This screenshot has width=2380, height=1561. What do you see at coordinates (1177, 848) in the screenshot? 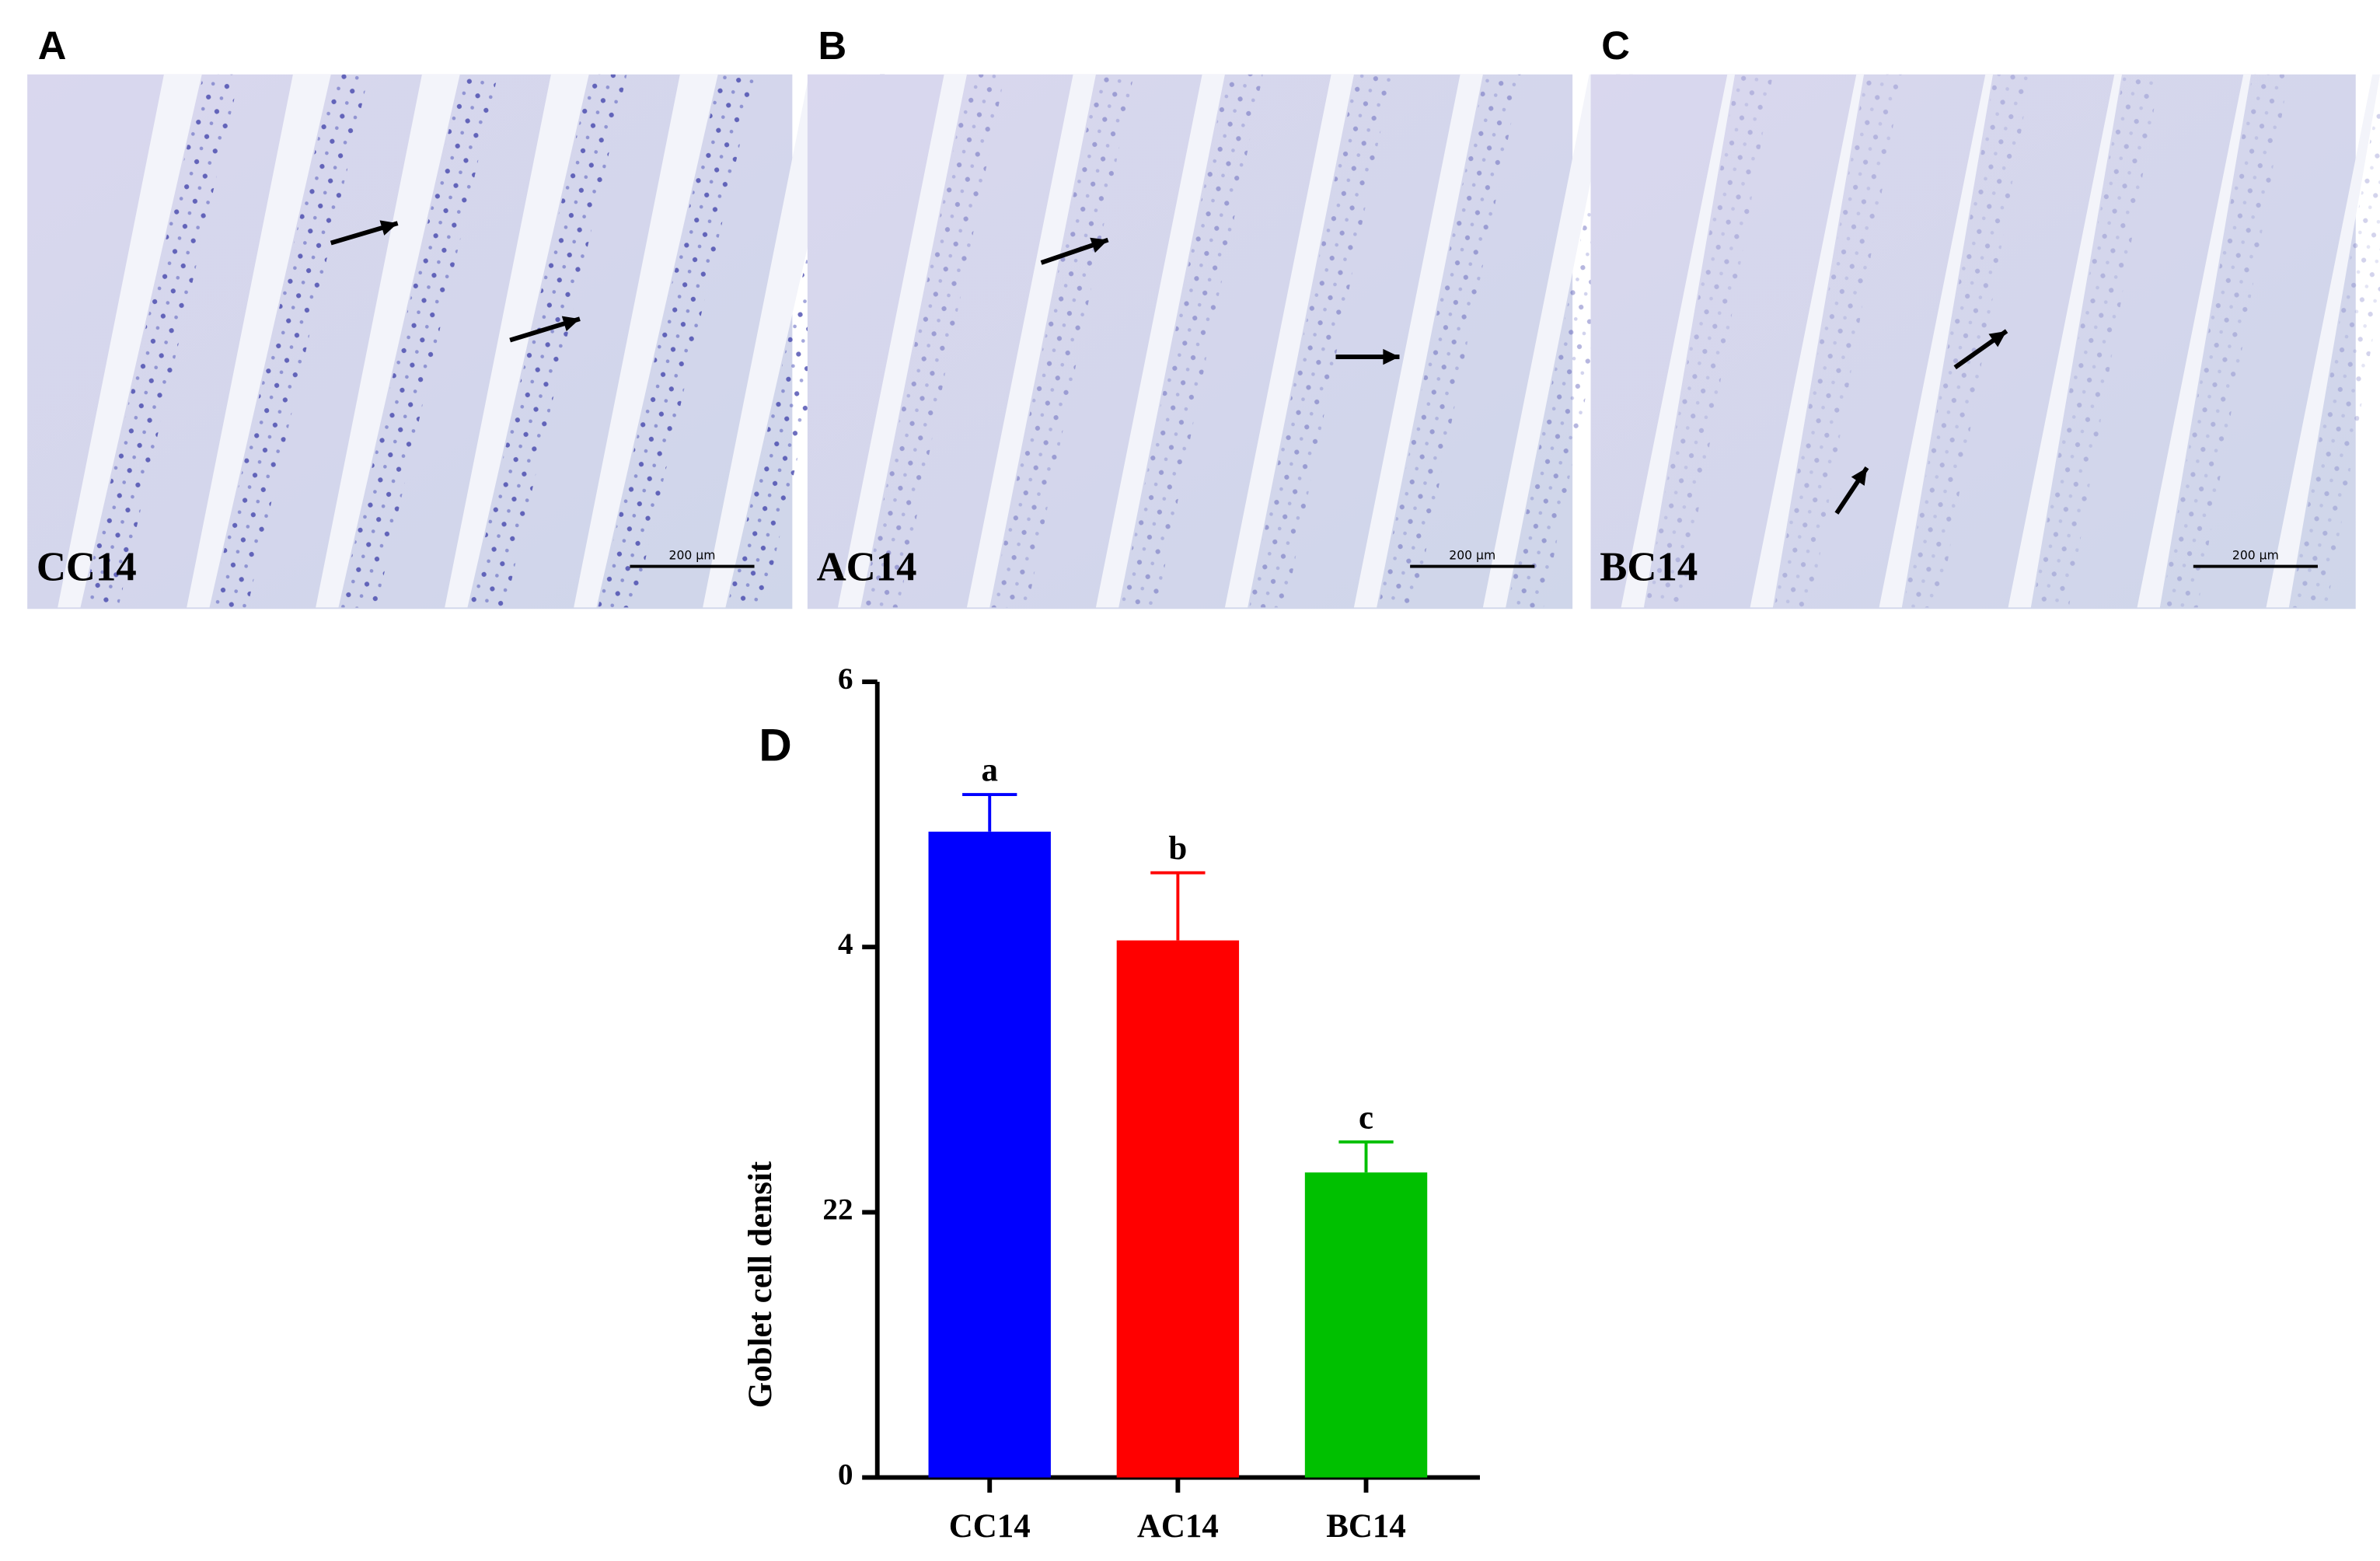
I see `significance-letter: b` at bounding box center [1177, 848].